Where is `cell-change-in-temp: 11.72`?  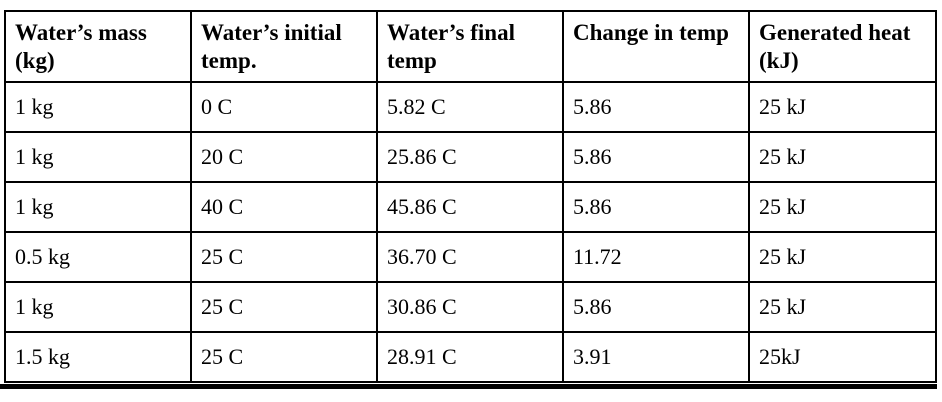 cell-change-in-temp: 11.72 is located at coordinates (656, 257).